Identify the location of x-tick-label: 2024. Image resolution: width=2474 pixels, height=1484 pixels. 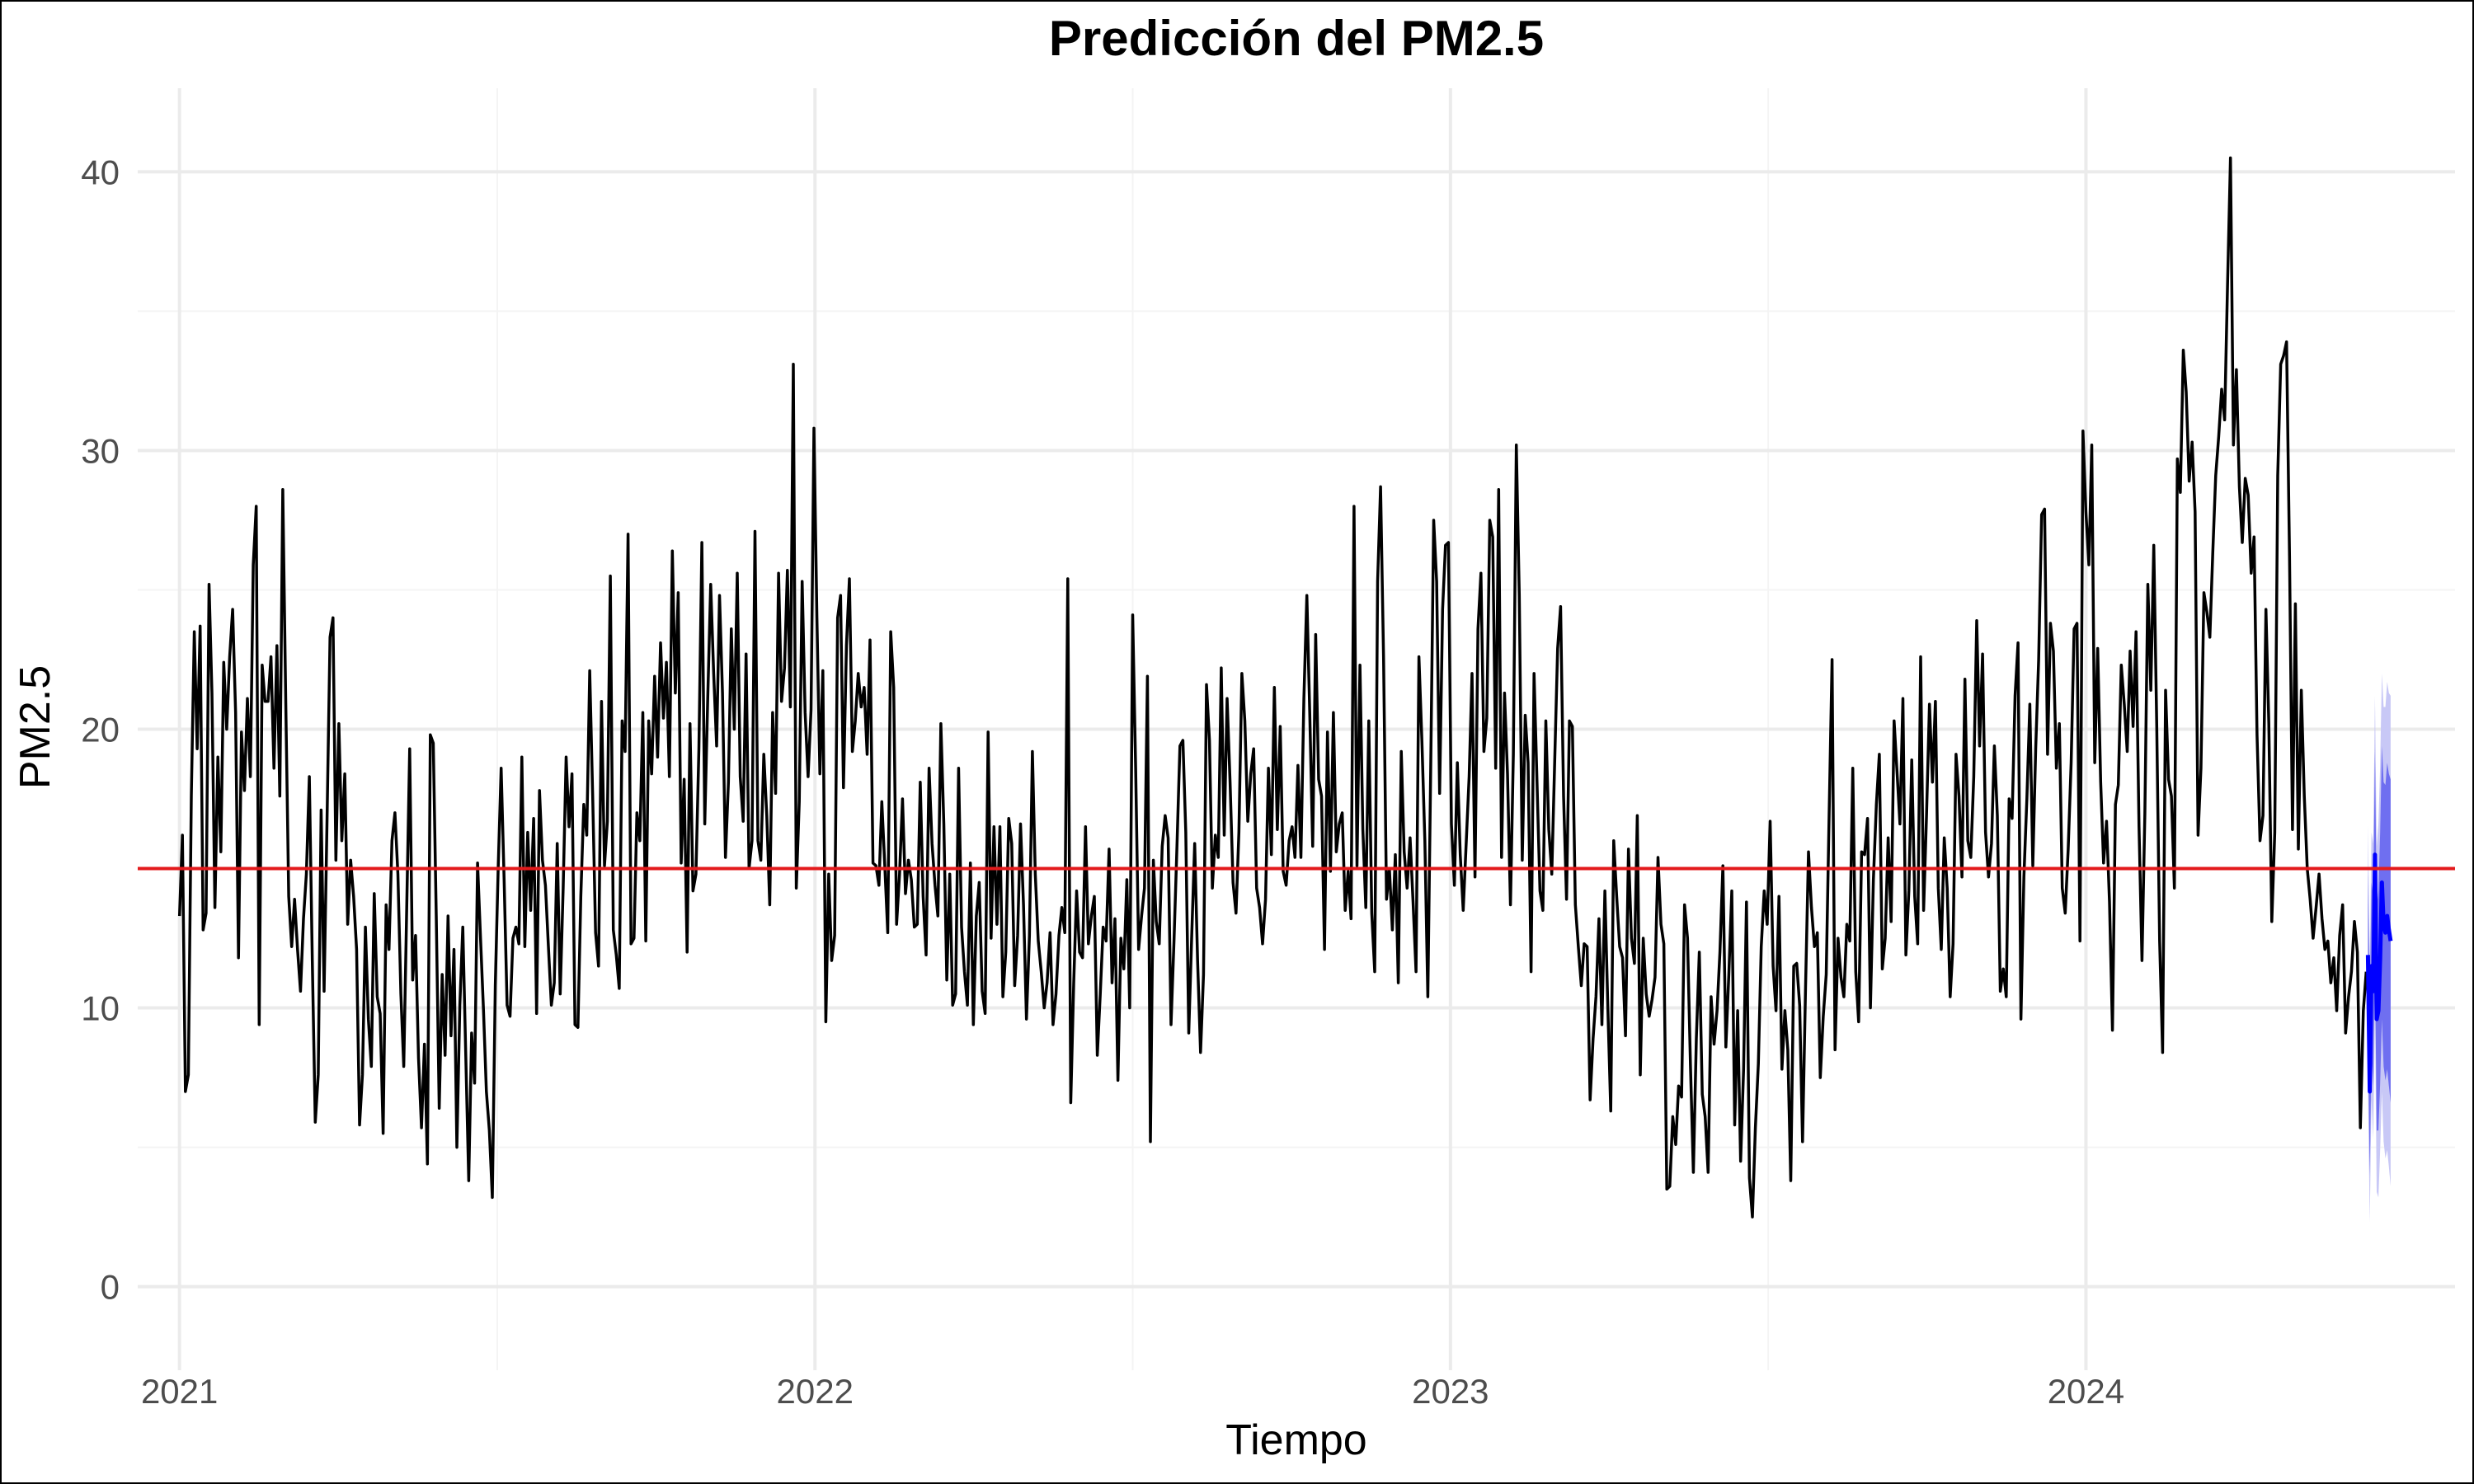
(2086, 1391).